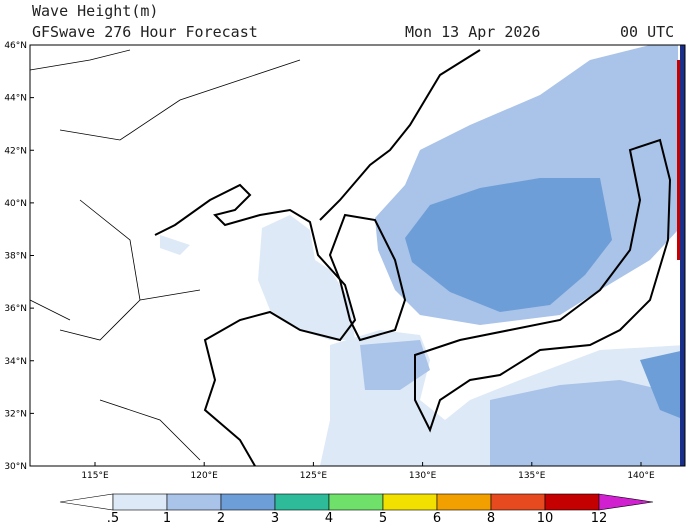 The width and height of the screenshot is (700, 525). Describe the element at coordinates (545, 518) in the screenshot. I see `colorbar-label: 10` at that location.